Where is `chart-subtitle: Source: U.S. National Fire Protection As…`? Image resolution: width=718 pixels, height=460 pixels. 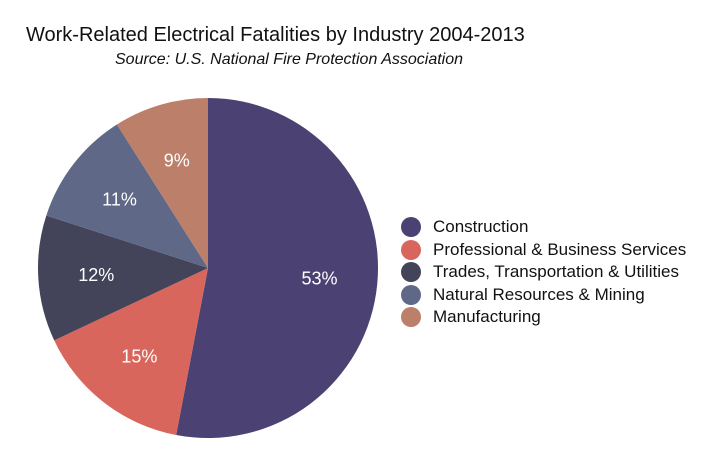 chart-subtitle: Source: U.S. National Fire Protection As… is located at coordinates (289, 59).